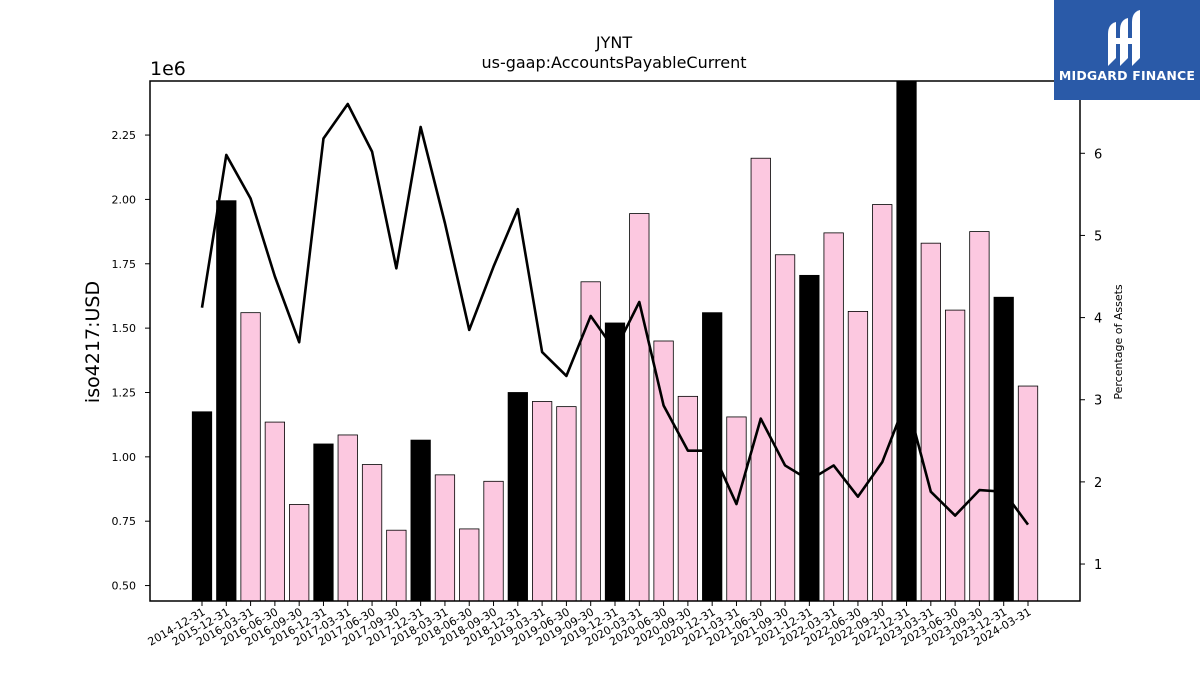 The width and height of the screenshot is (1200, 675). I want to click on y-tick-label: 1.00, so click(124, 457).